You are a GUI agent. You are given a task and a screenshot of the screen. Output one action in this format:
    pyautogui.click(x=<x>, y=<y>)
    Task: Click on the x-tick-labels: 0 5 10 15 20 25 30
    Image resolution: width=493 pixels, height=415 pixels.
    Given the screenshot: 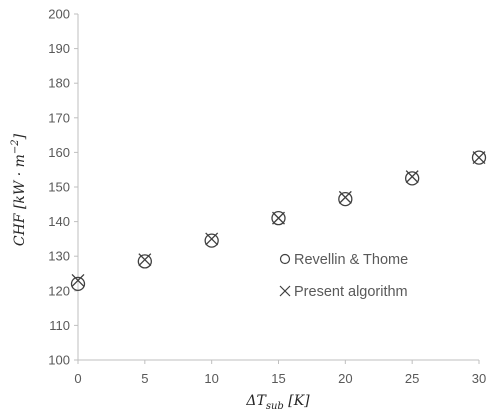 What is the action you would take?
    pyautogui.click(x=280, y=373)
    